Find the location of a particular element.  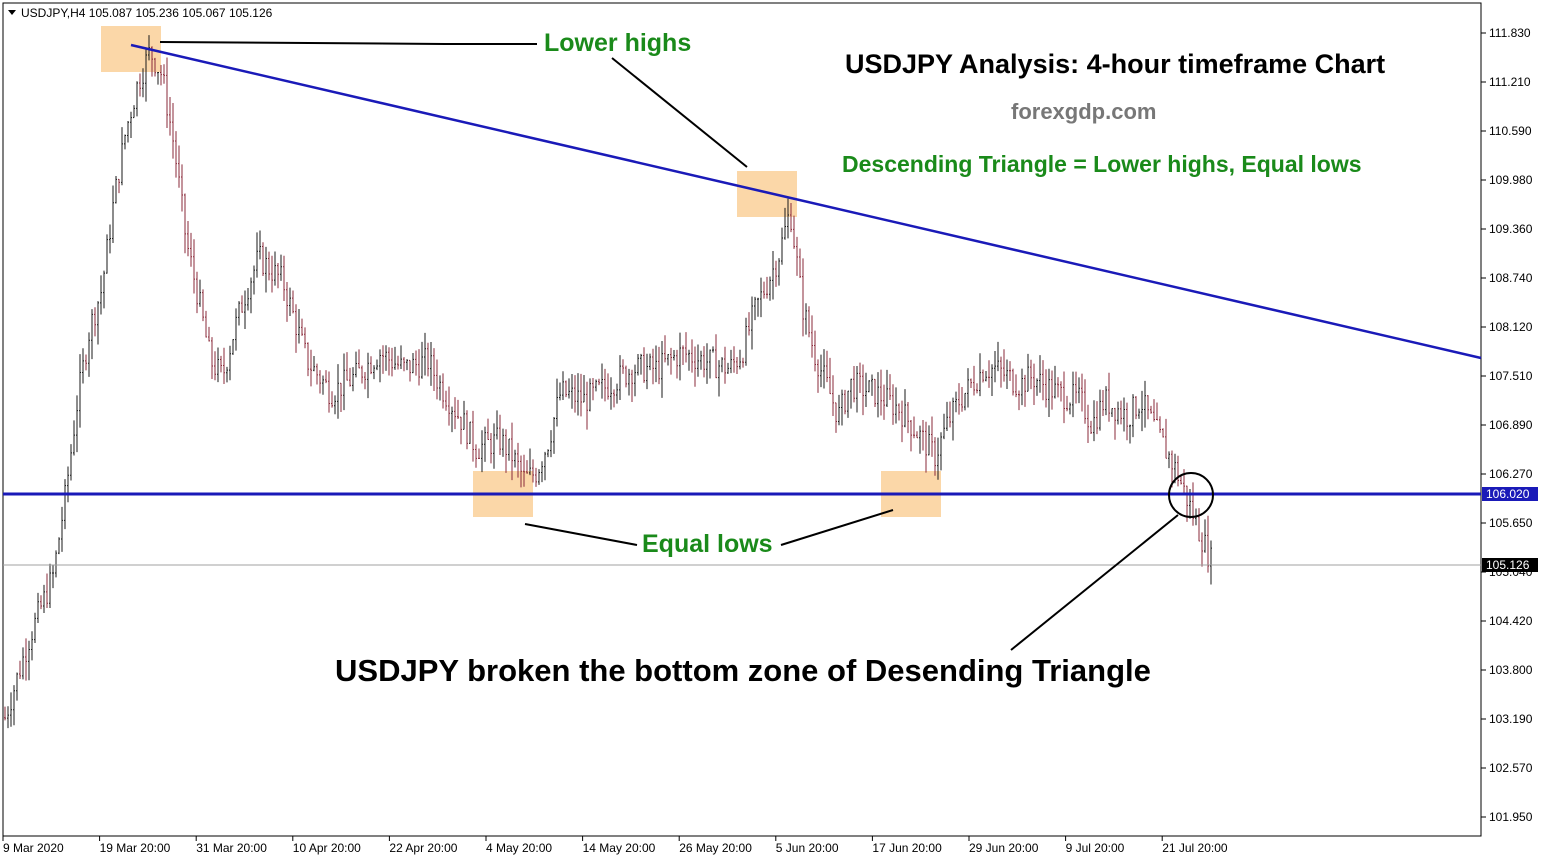

y-tick-label: 108.740 is located at coordinates (1511, 278).